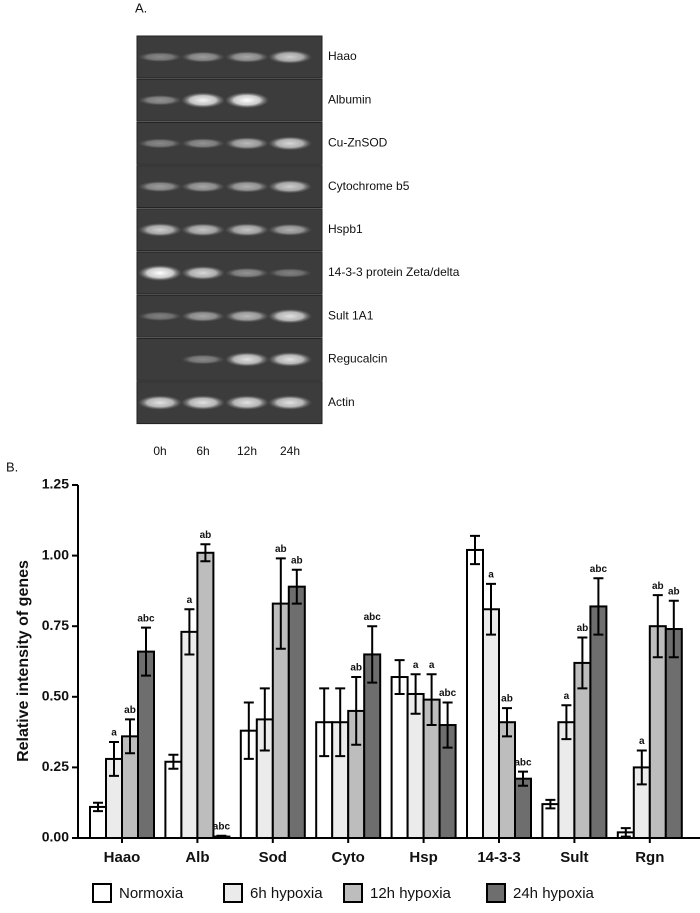 The height and width of the screenshot is (913, 700). Describe the element at coordinates (341, 402) in the screenshot. I see `gene-label: Actin` at that location.